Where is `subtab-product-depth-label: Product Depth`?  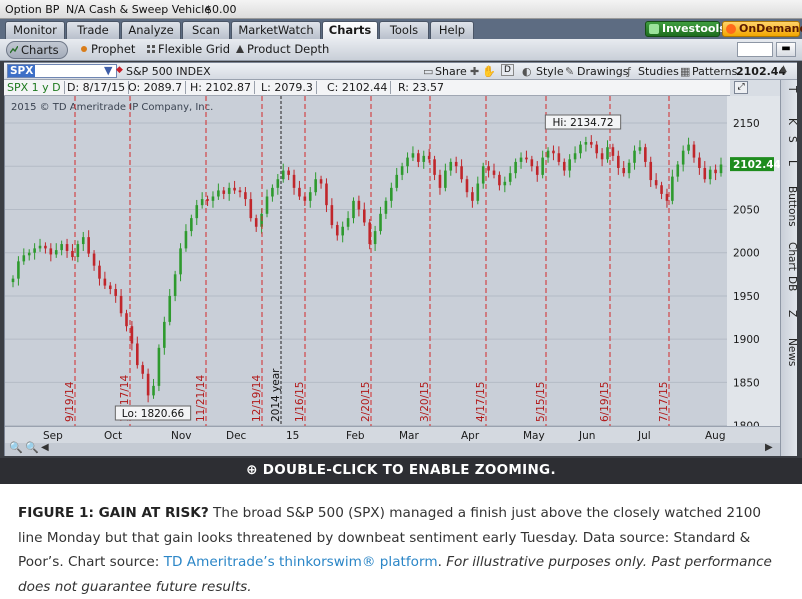 subtab-product-depth-label: Product Depth is located at coordinates (288, 49).